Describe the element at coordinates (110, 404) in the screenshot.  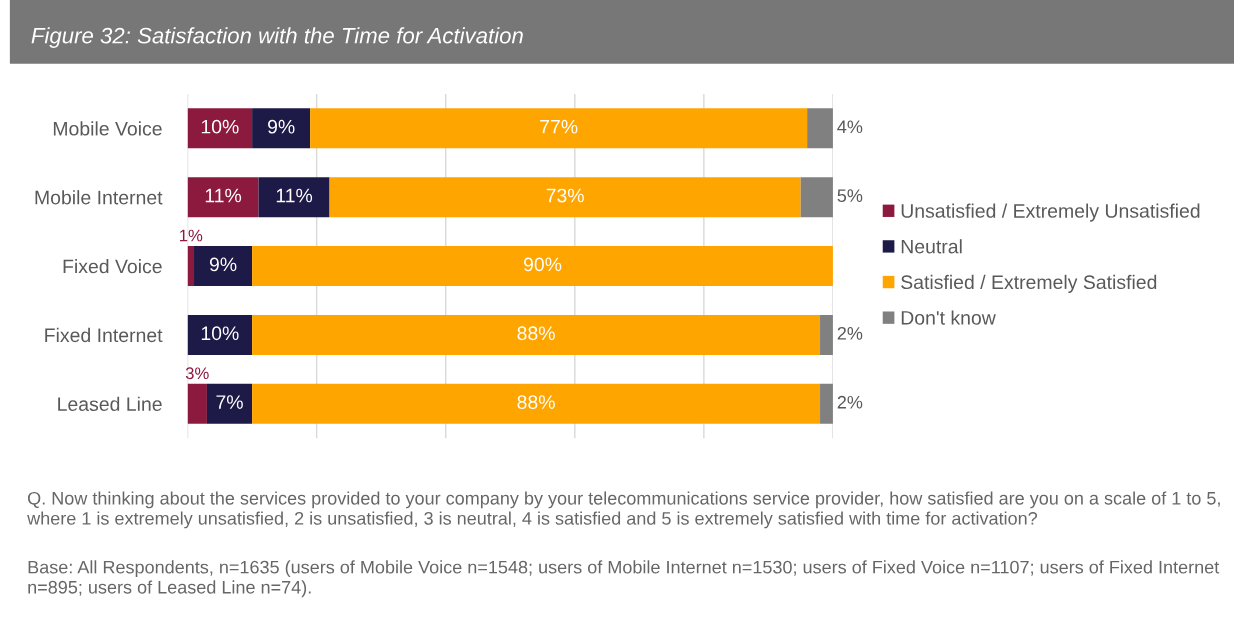
I see `y-tick-label: Leased Line` at that location.